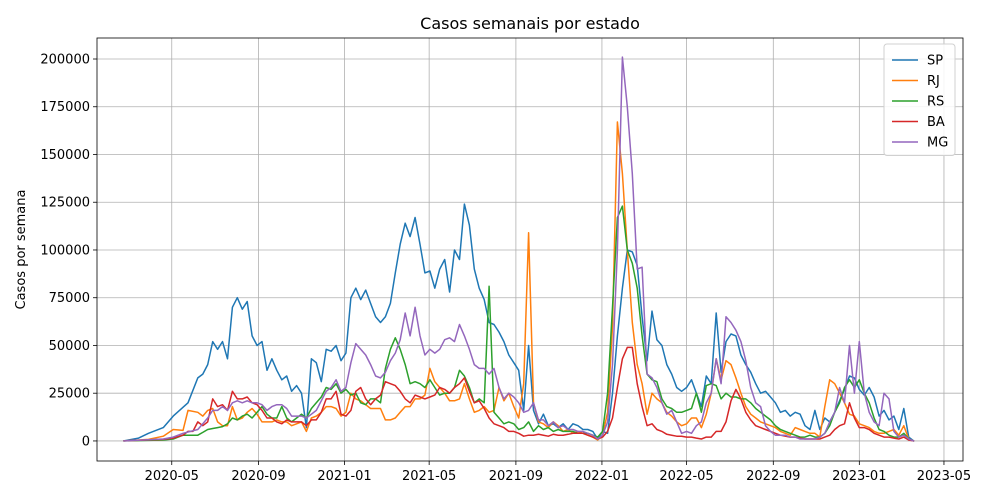  I want to click on x-tick-label: 2023-05, so click(944, 476).